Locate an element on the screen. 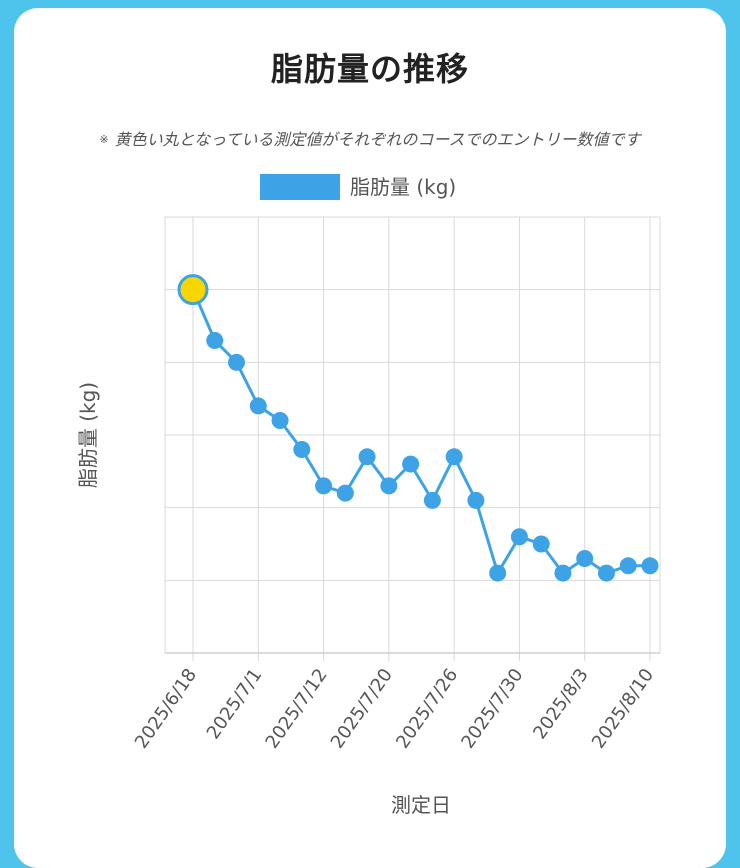 The image size is (740, 868). y-axis-title: 脂肪量 (kg) is located at coordinates (88, 435).